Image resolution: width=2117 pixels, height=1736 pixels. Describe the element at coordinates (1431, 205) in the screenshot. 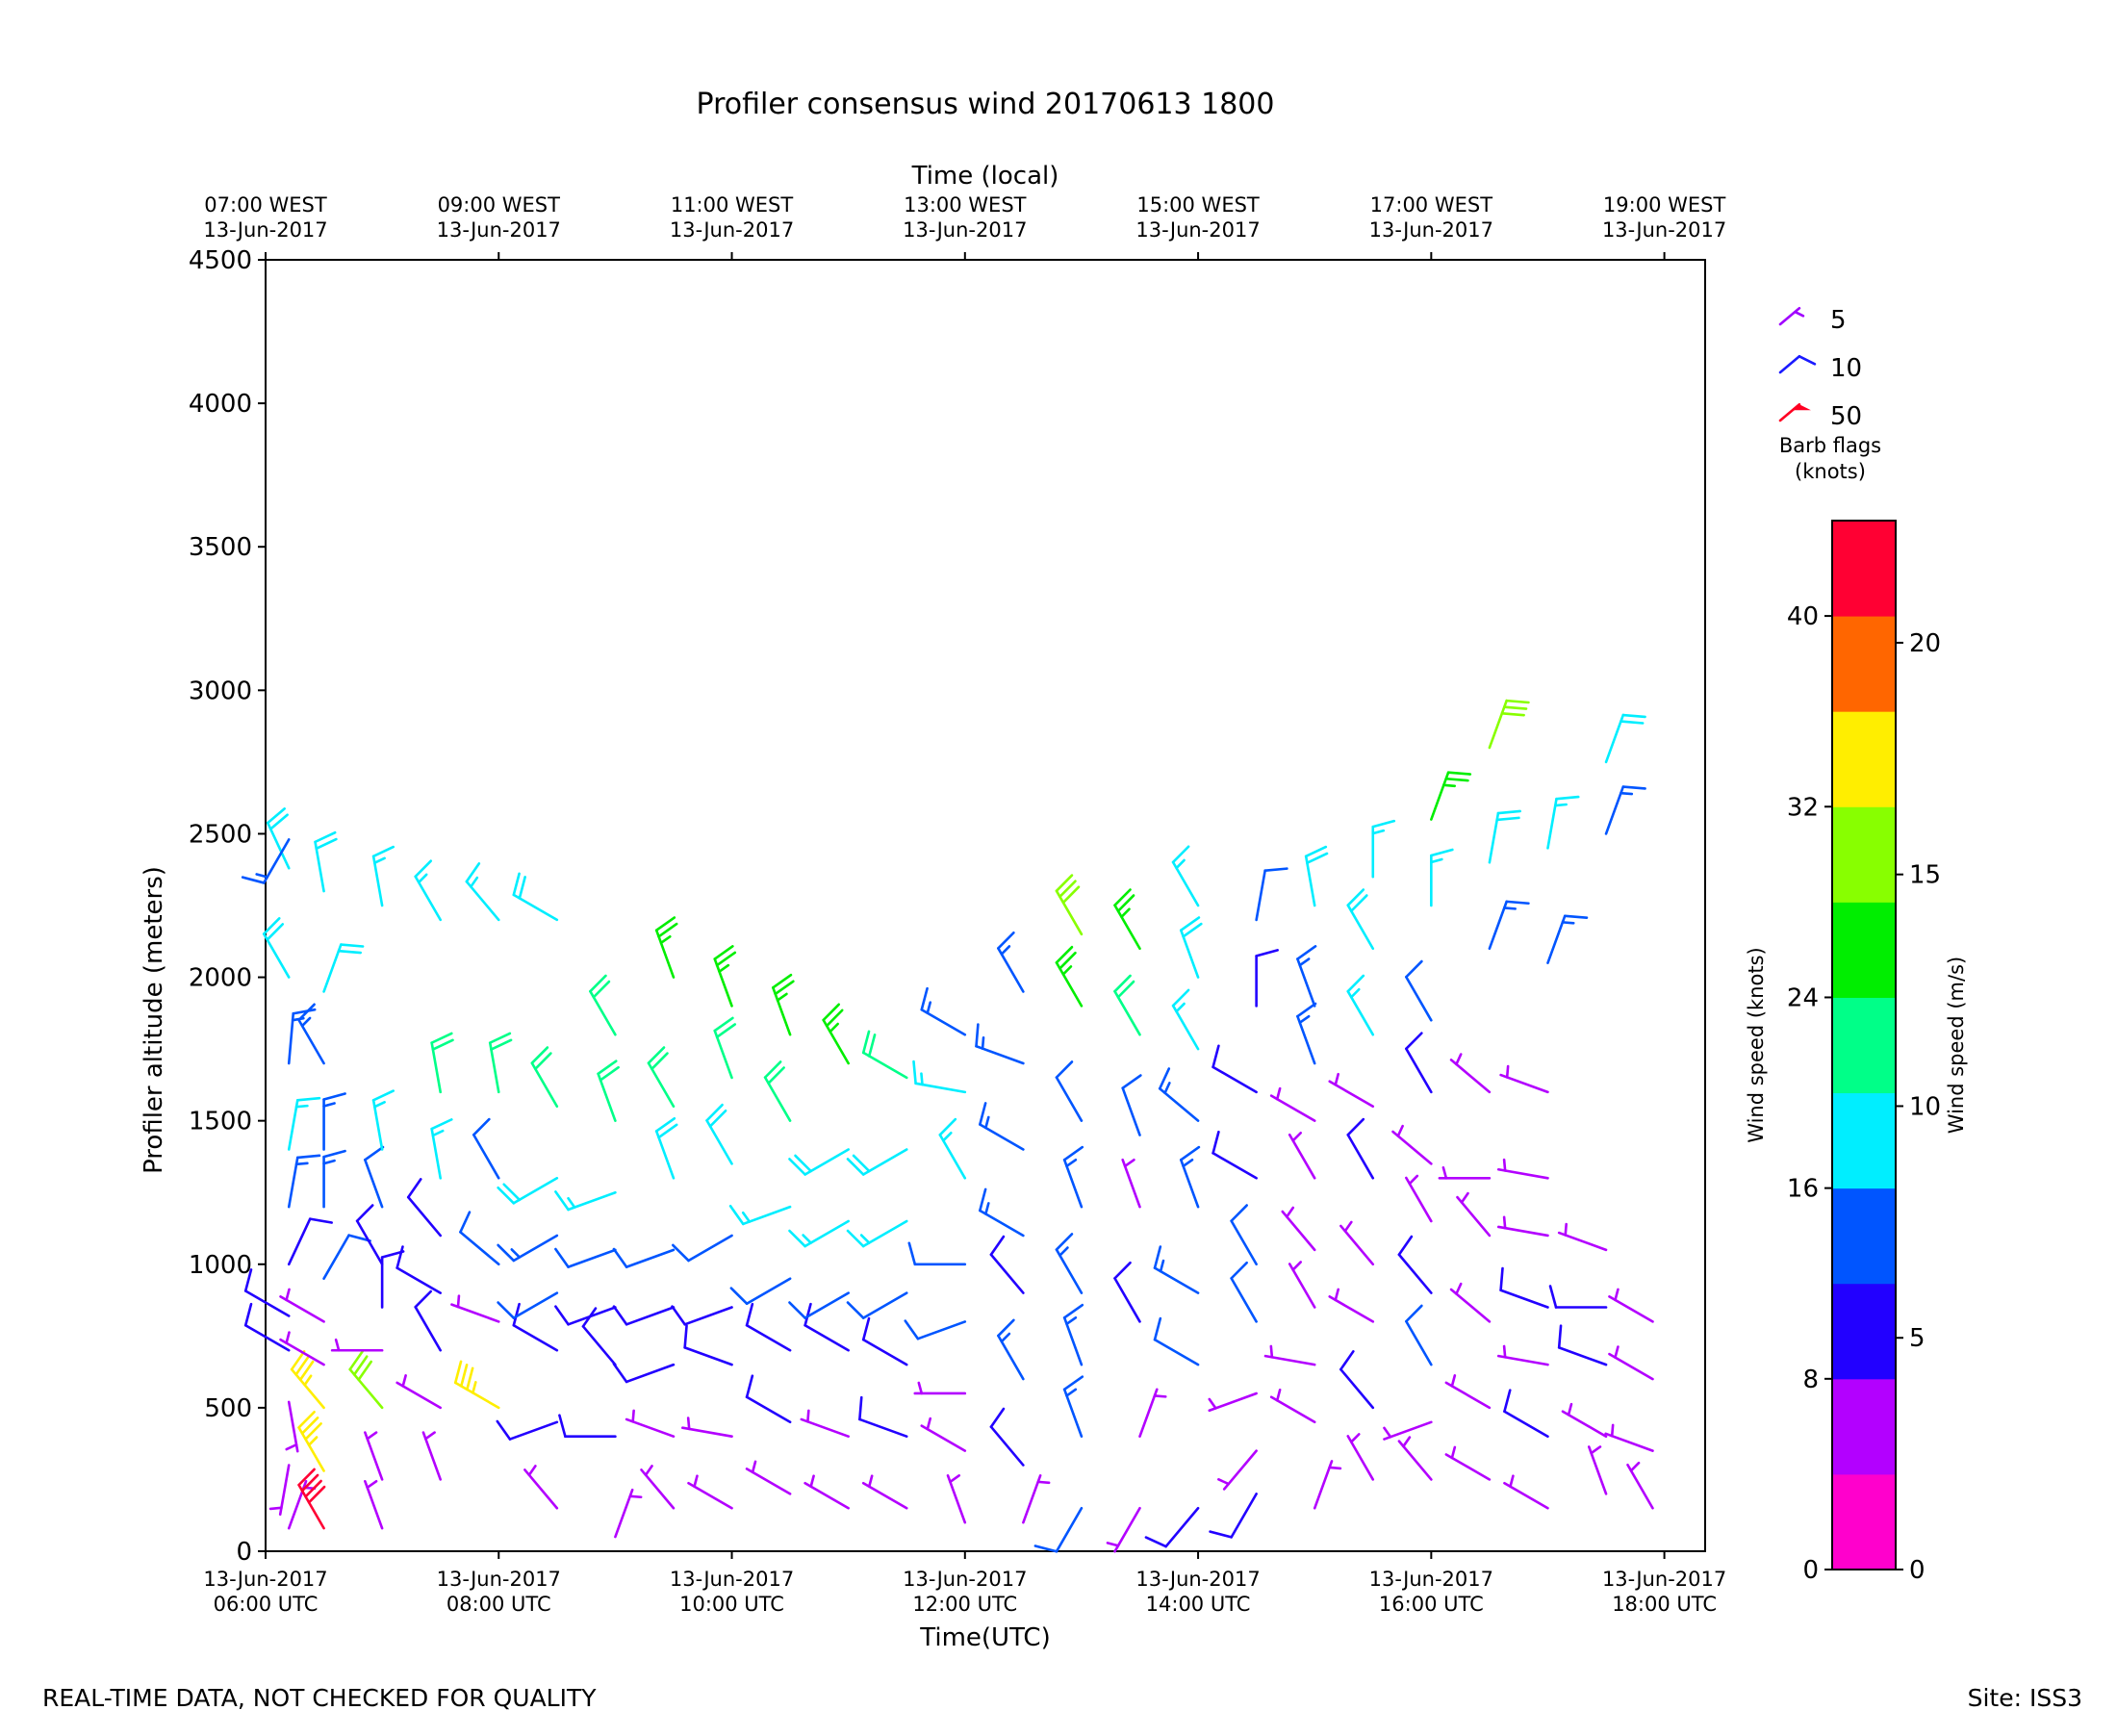

I see `x-tick-top-label-time: 17:00 WEST` at that location.